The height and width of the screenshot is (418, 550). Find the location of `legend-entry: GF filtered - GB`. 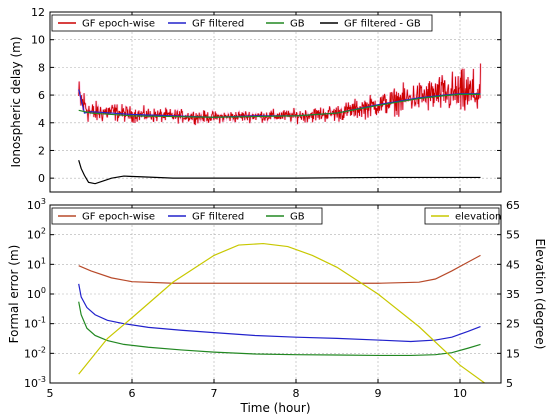

legend-entry: GF filtered - GB is located at coordinates (382, 24).